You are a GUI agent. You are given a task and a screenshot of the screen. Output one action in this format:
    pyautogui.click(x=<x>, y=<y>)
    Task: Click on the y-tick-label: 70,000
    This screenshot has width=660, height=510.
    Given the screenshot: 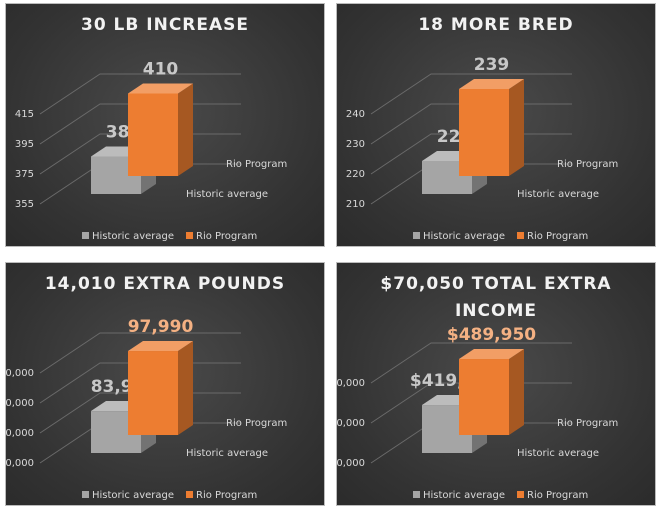 What is the action you would take?
    pyautogui.click(x=20, y=463)
    